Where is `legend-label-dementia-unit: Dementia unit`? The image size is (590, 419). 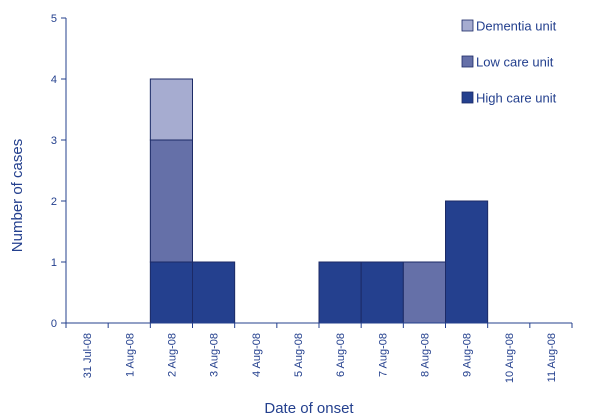
legend-label-dementia-unit: Dementia unit is located at coordinates (516, 26).